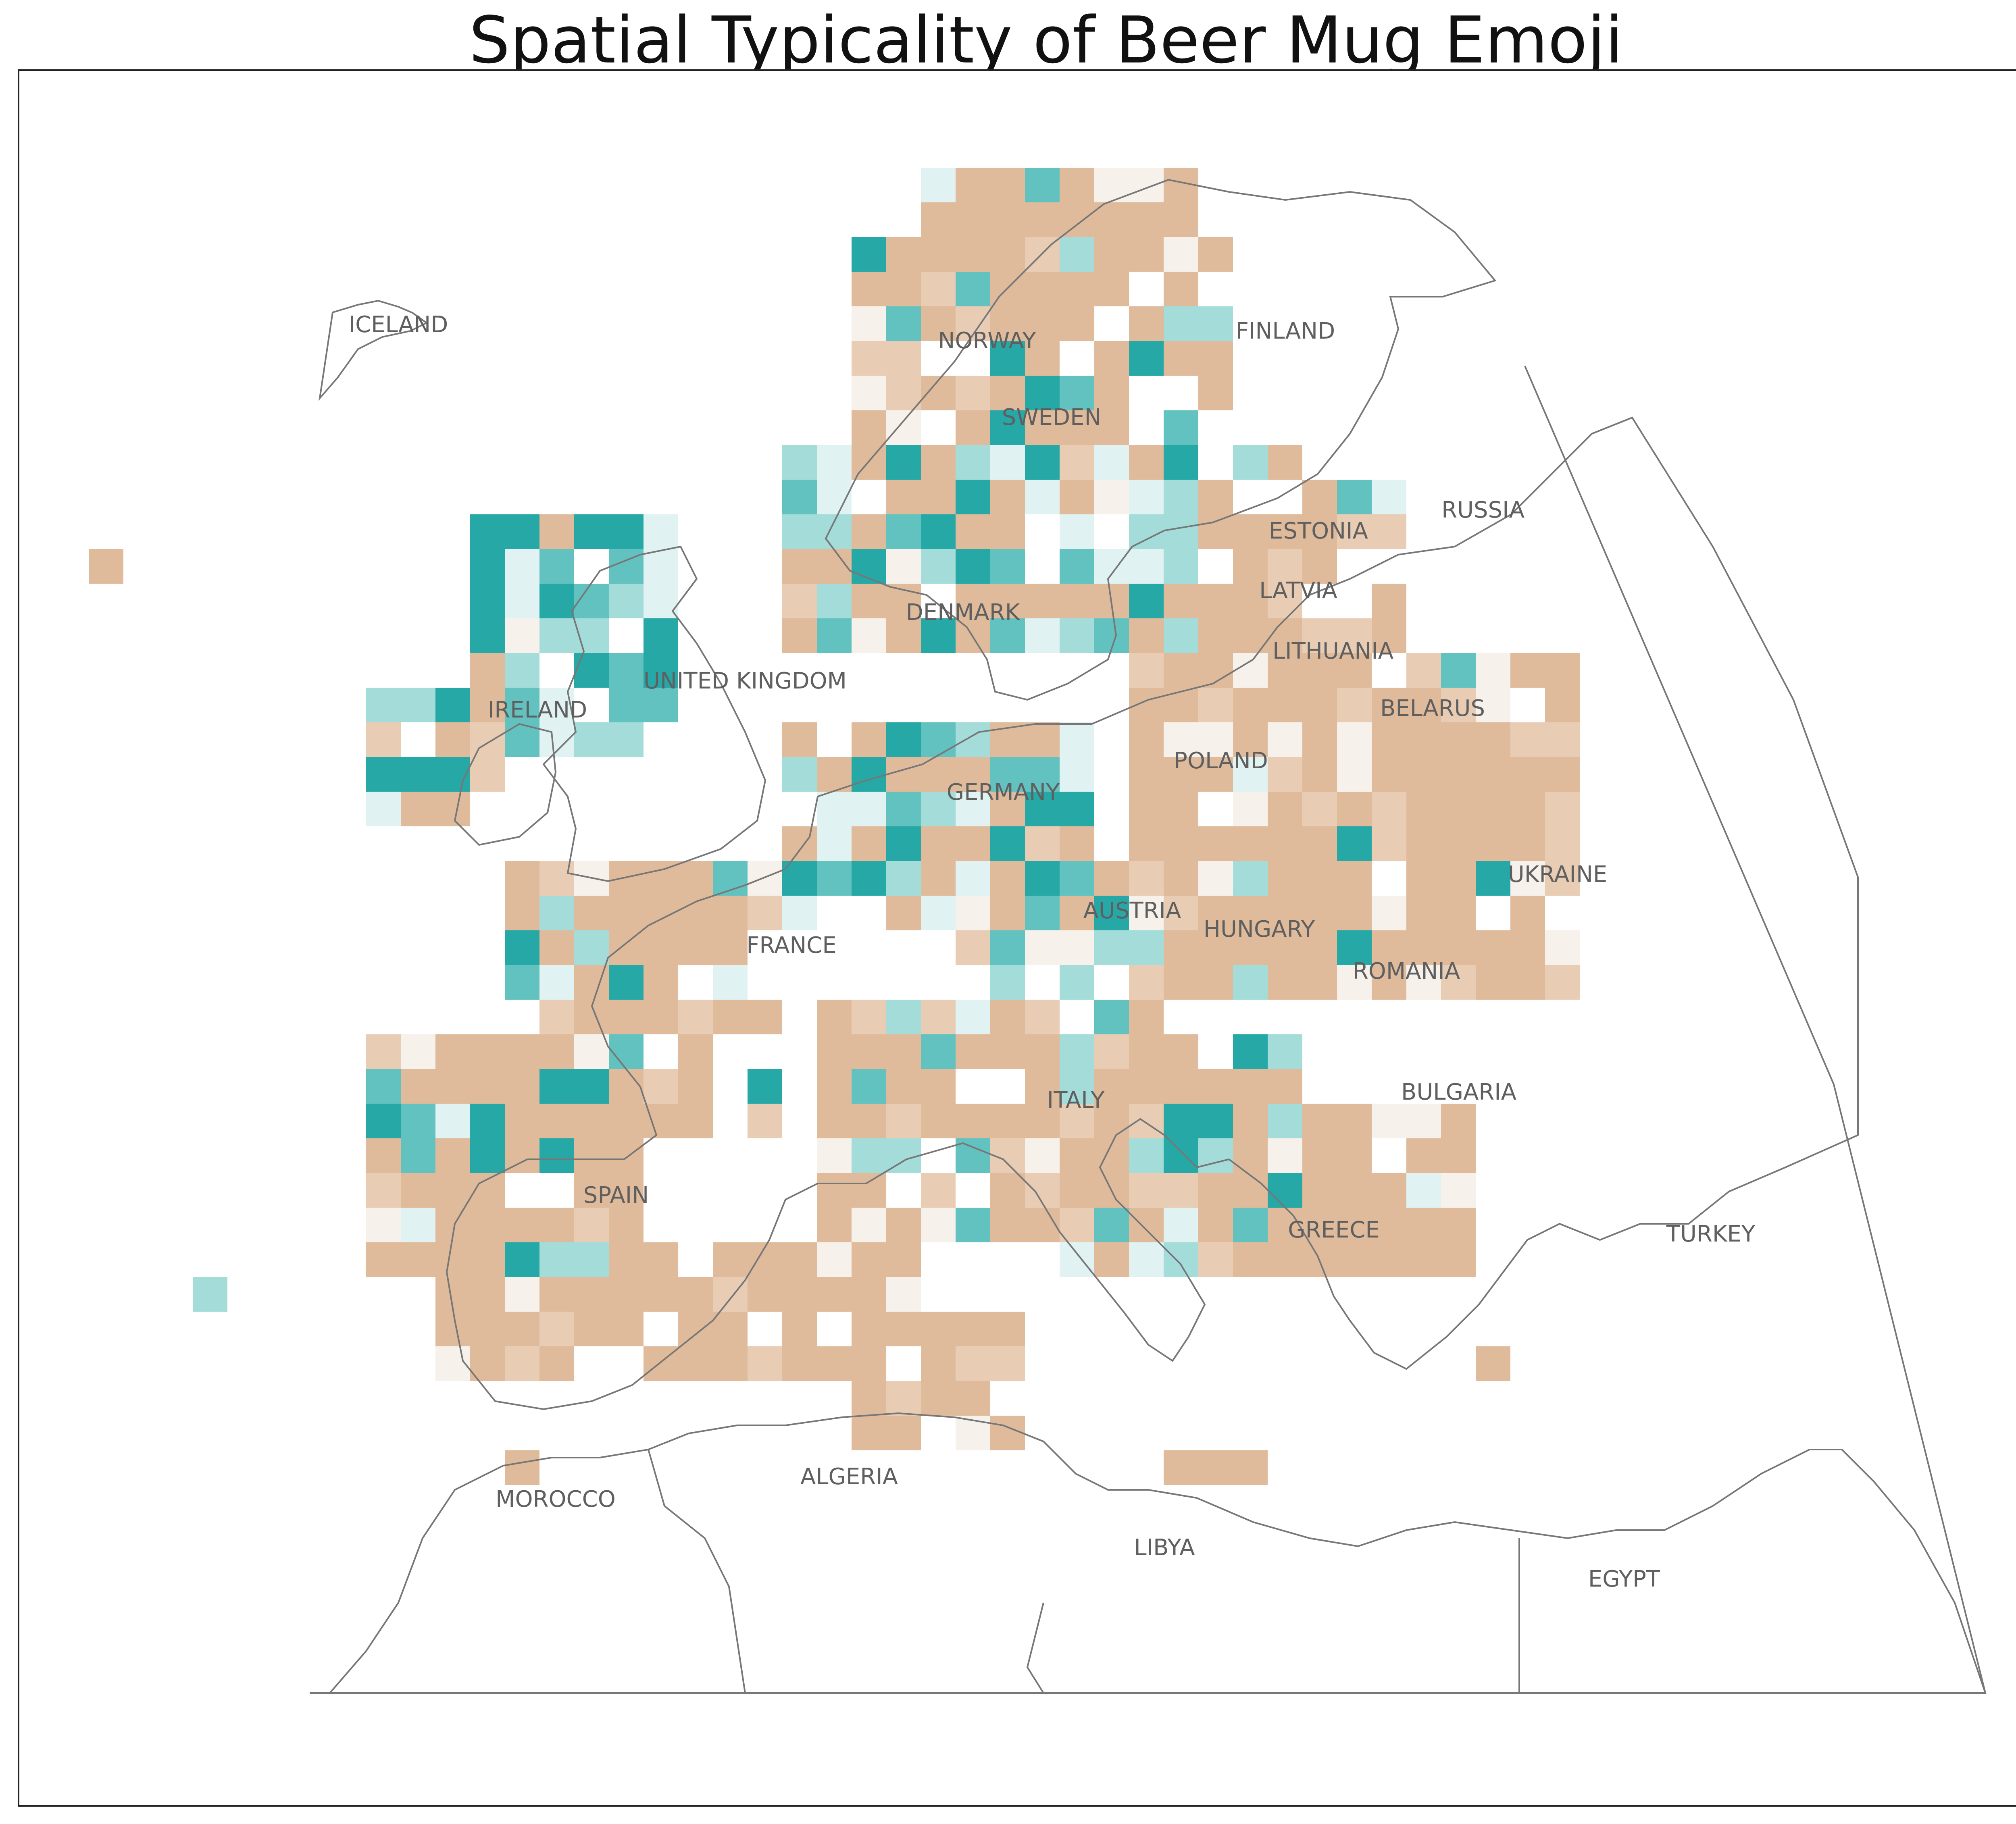 The width and height of the screenshot is (2016, 1824). Describe the element at coordinates (1164, 1548) in the screenshot. I see `country-label-libya: LIBYA` at that location.